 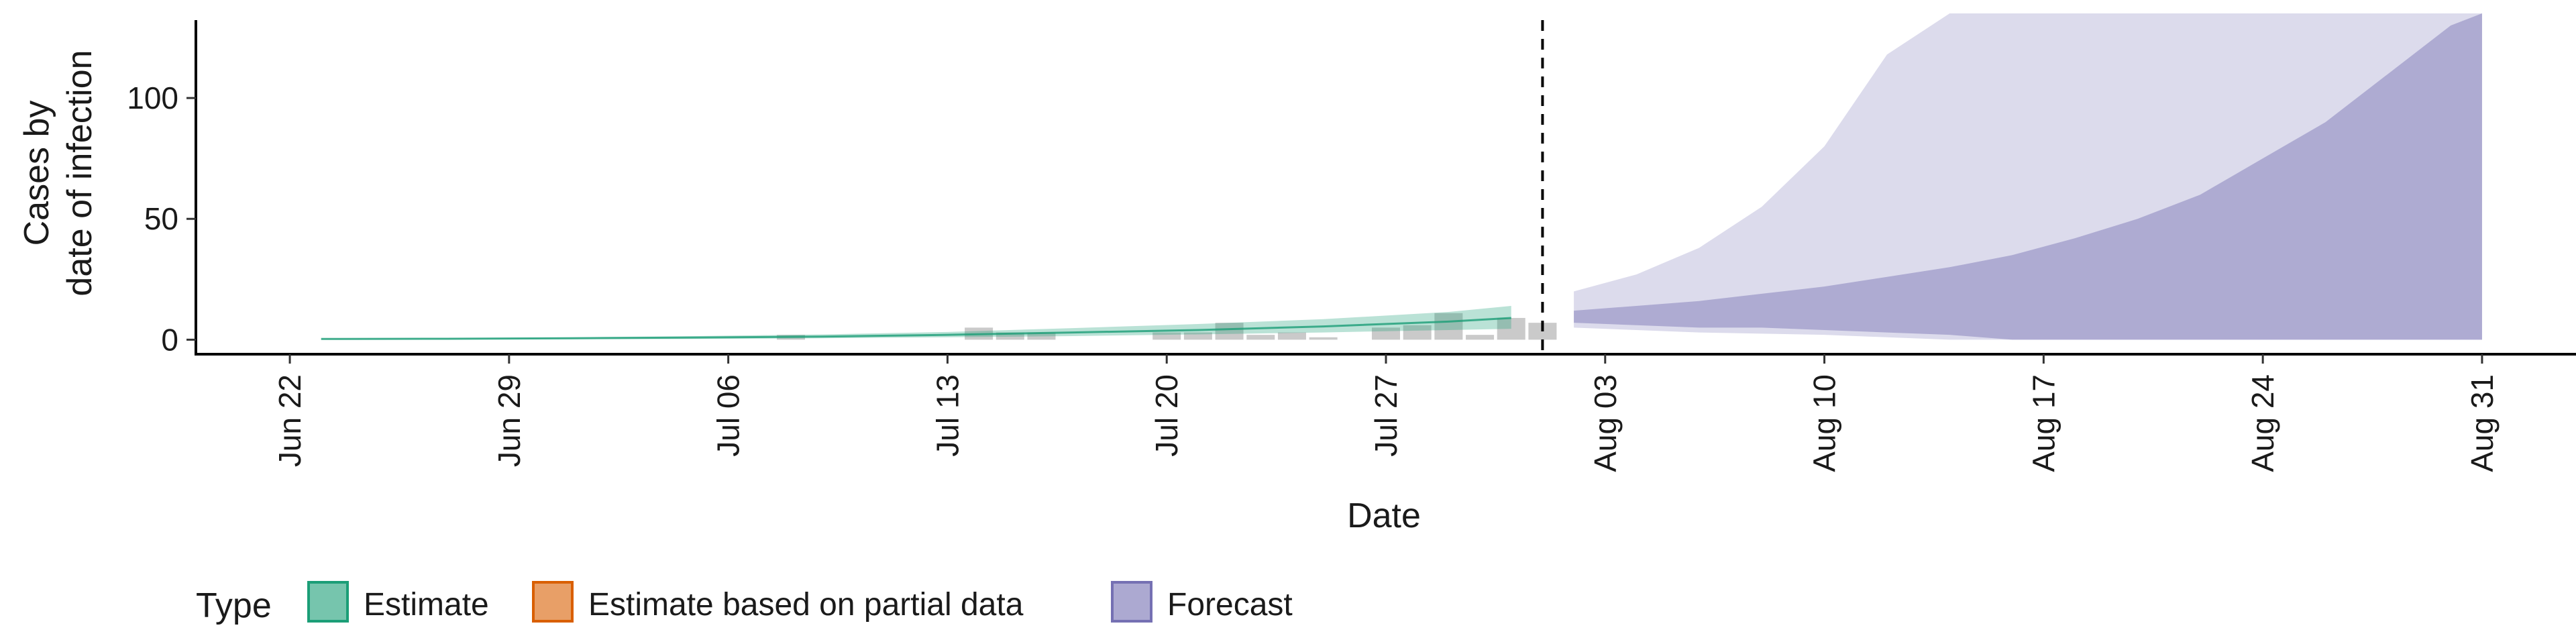 What do you see at coordinates (36, 173) in the screenshot?
I see `y-axis-title-line-1: Cases by` at bounding box center [36, 173].